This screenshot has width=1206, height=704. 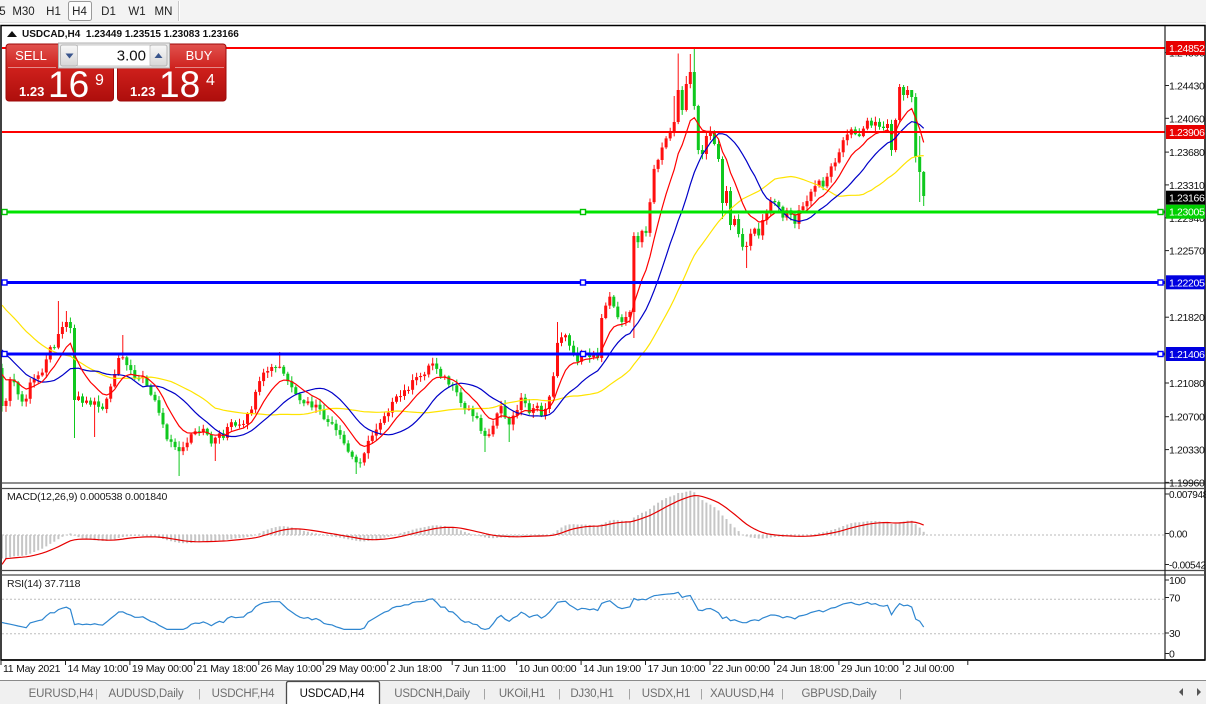 I want to click on svg-text: 17 Jun 10:00, so click(x=677, y=669).